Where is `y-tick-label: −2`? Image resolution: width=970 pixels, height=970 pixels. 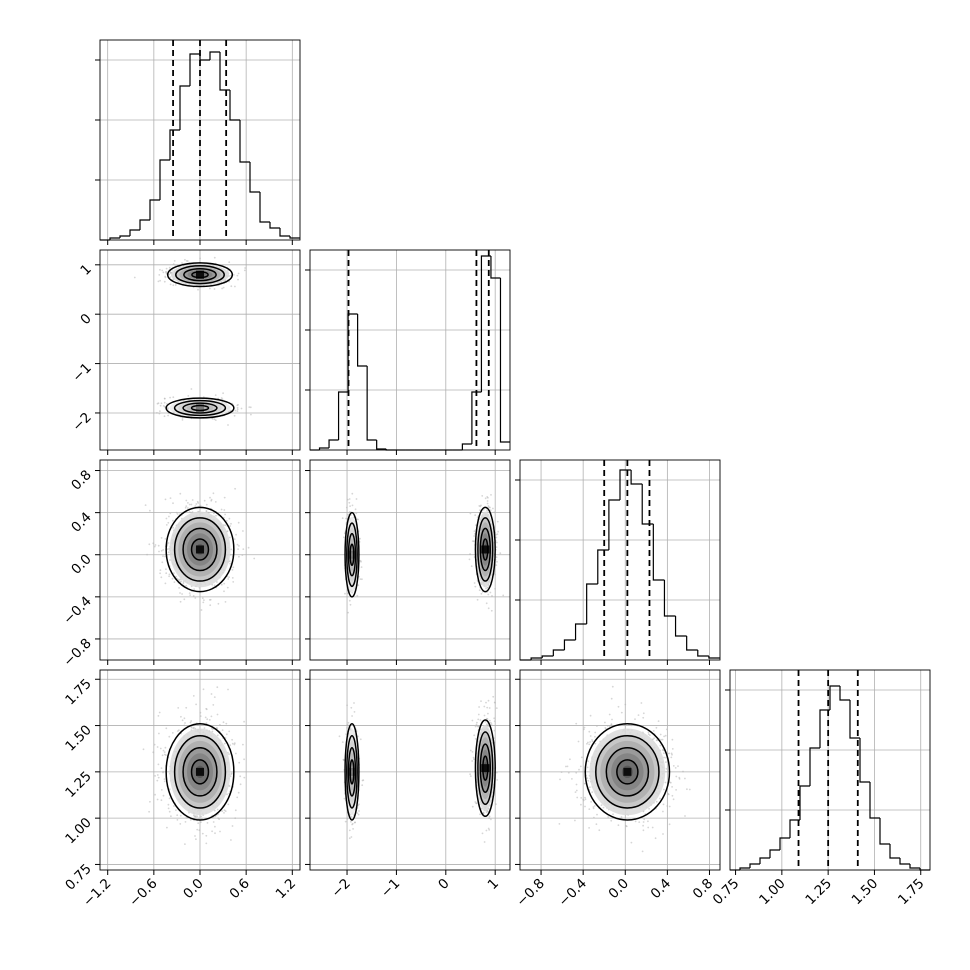
y-tick-label: −2 is located at coordinates (81, 421).